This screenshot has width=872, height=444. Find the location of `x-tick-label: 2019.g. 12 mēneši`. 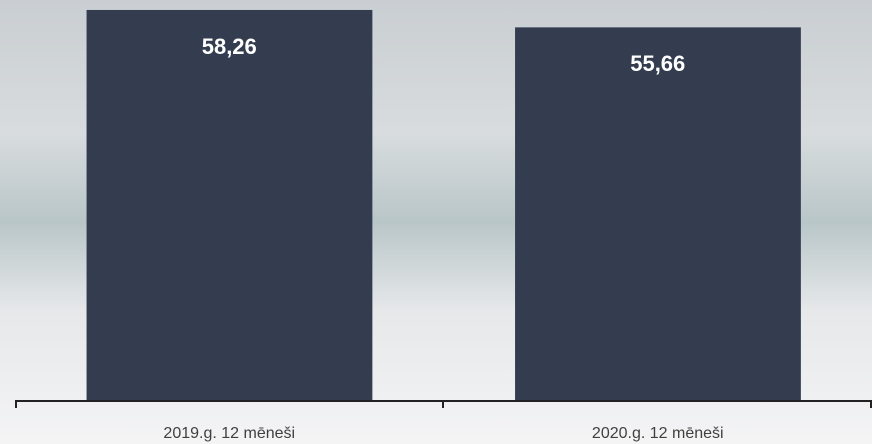

x-tick-label: 2019.g. 12 mēneši is located at coordinates (229, 433).